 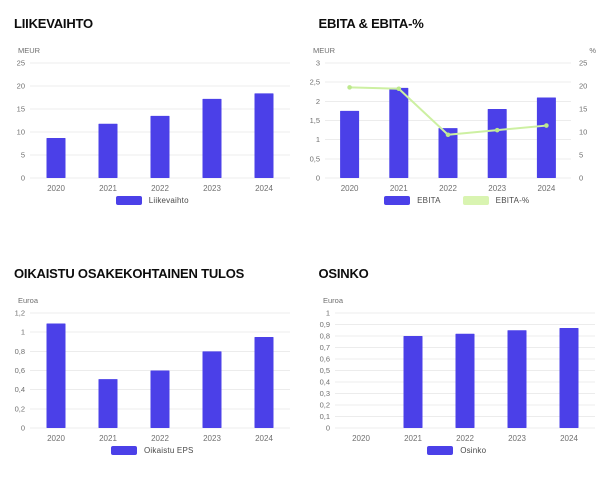 I want to click on chart-title: EBITA & EBITA-%, so click(x=371, y=23).